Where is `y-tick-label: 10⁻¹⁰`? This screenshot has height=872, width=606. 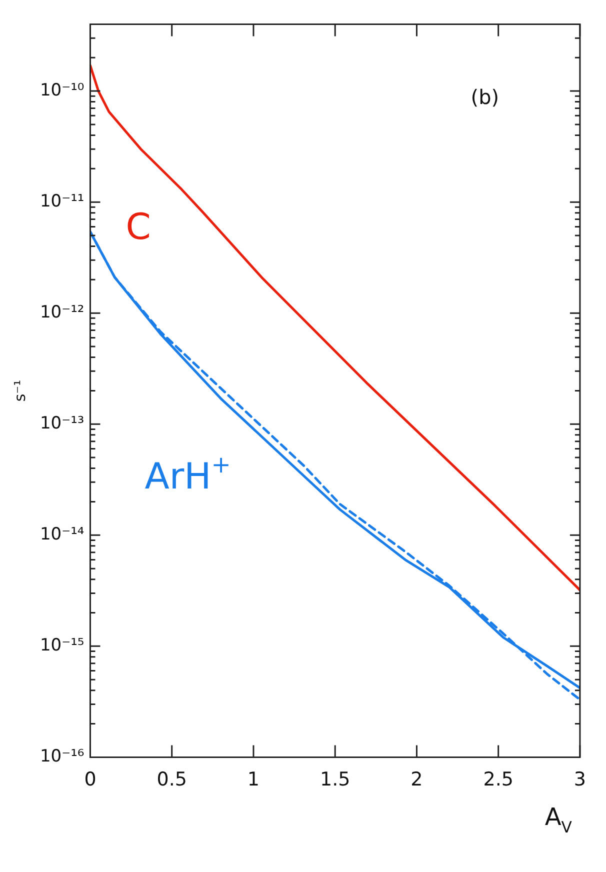 y-tick-label: 10⁻¹⁰ is located at coordinates (62, 90).